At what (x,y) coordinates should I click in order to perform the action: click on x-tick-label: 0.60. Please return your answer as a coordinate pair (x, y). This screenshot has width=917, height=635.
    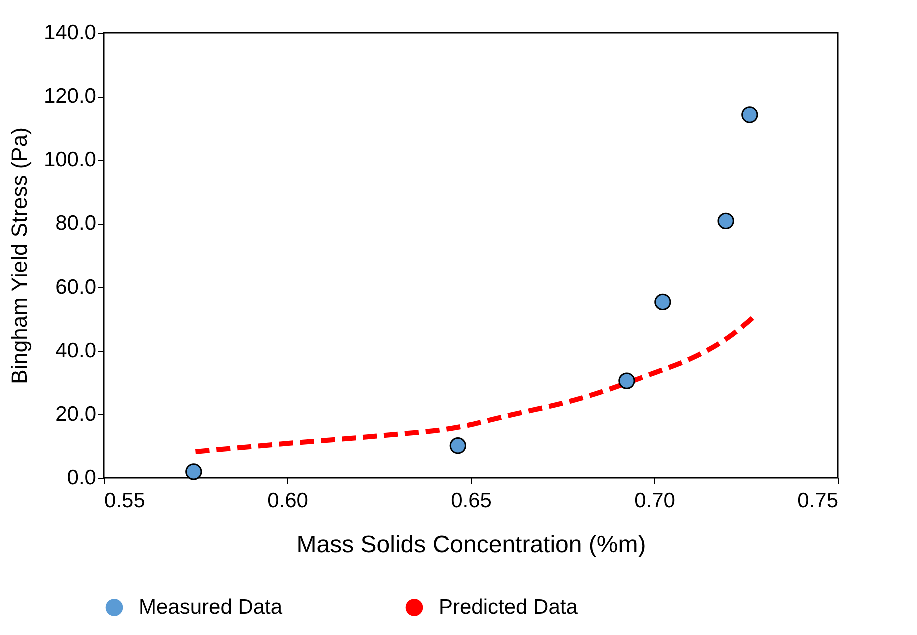
    Looking at the image, I should click on (288, 501).